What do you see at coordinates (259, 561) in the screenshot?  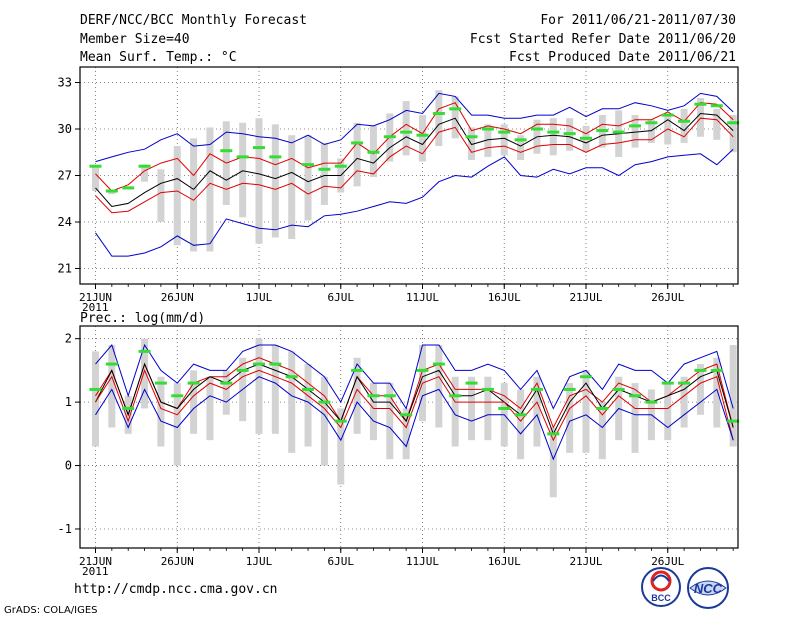 I see `x-tick-label: 1JUL` at bounding box center [259, 561].